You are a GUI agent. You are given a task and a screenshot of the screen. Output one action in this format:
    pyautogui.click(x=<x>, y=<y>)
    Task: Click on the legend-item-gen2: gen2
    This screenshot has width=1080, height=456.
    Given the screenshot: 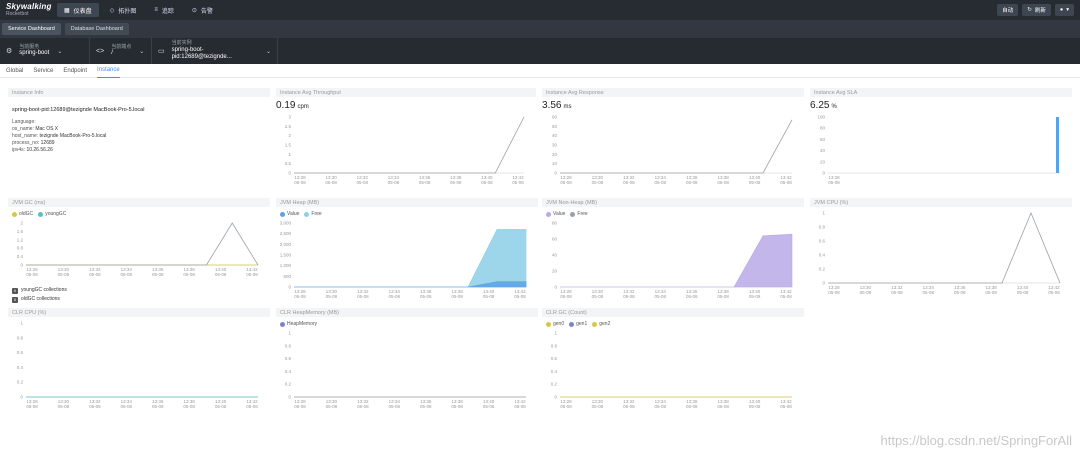 What is the action you would take?
    pyautogui.click(x=601, y=324)
    